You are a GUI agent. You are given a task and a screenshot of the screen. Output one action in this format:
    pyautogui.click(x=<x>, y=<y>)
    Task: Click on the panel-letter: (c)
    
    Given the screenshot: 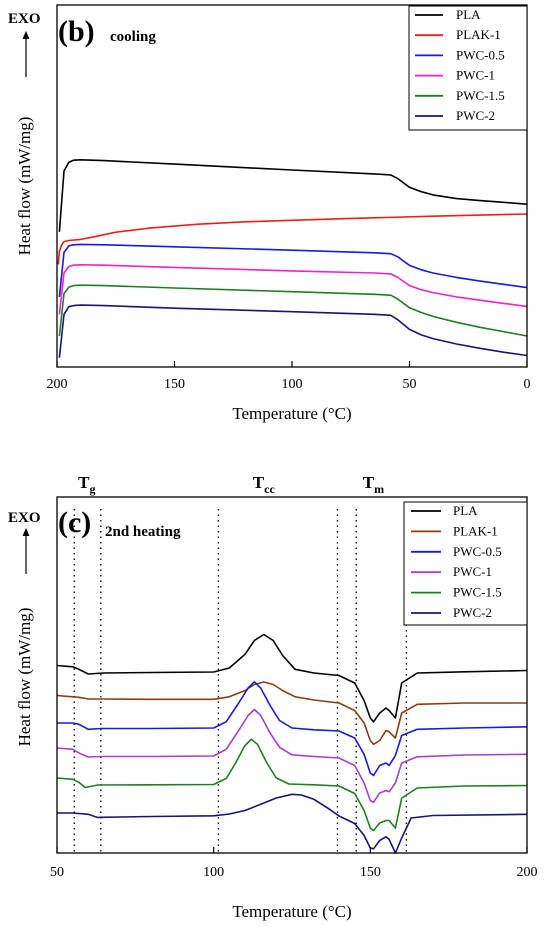 What is the action you would take?
    pyautogui.click(x=74, y=522)
    